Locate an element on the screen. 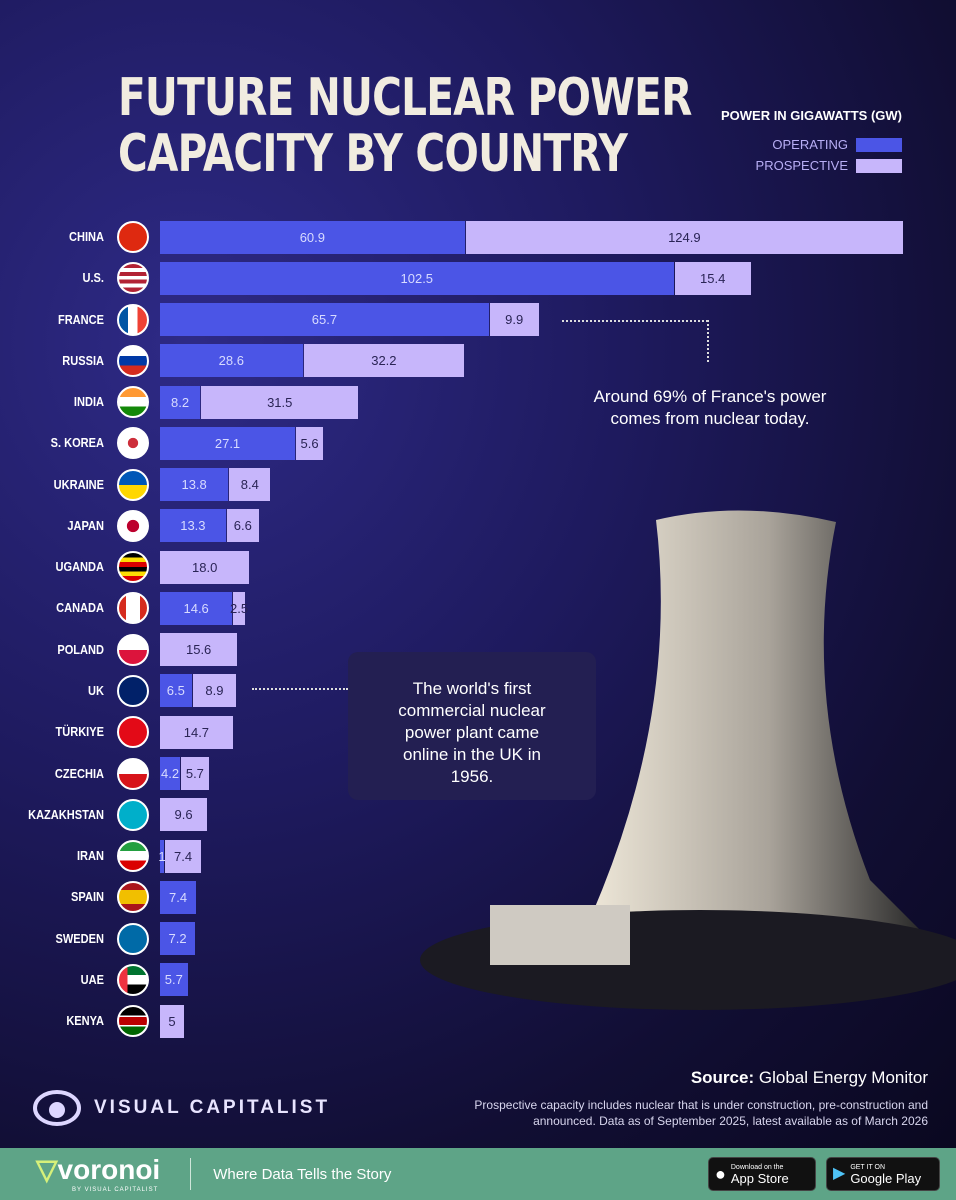 This screenshot has width=956, height=1200. country-label: UKRAINE is located at coordinates (78, 484).